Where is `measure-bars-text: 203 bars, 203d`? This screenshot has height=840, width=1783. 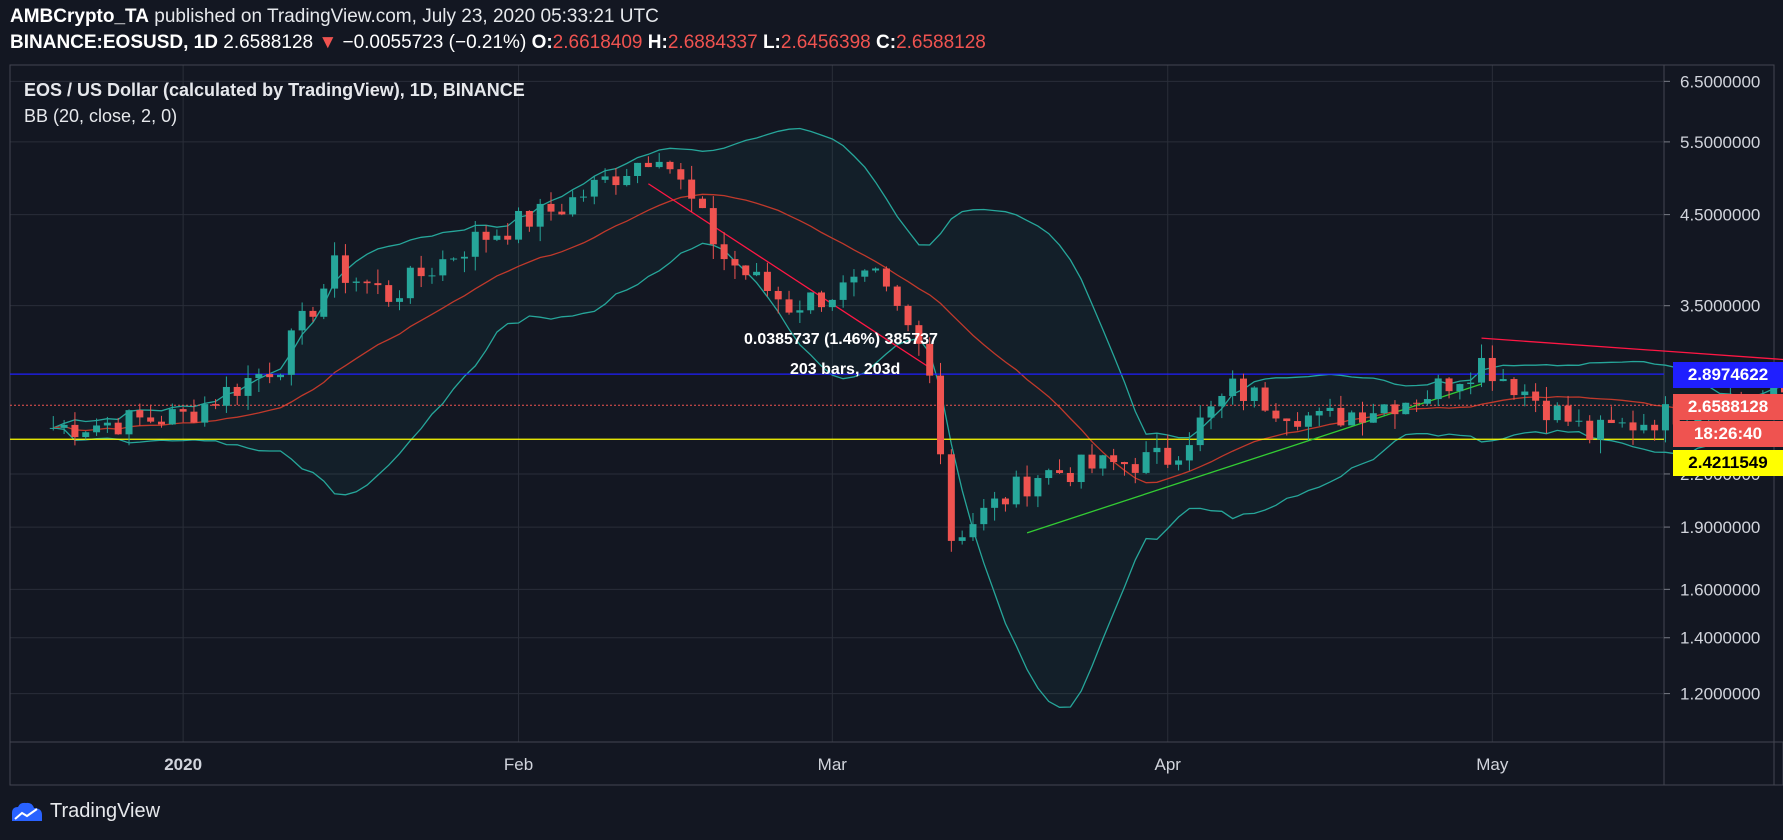 measure-bars-text: 203 bars, 203d is located at coordinates (845, 369).